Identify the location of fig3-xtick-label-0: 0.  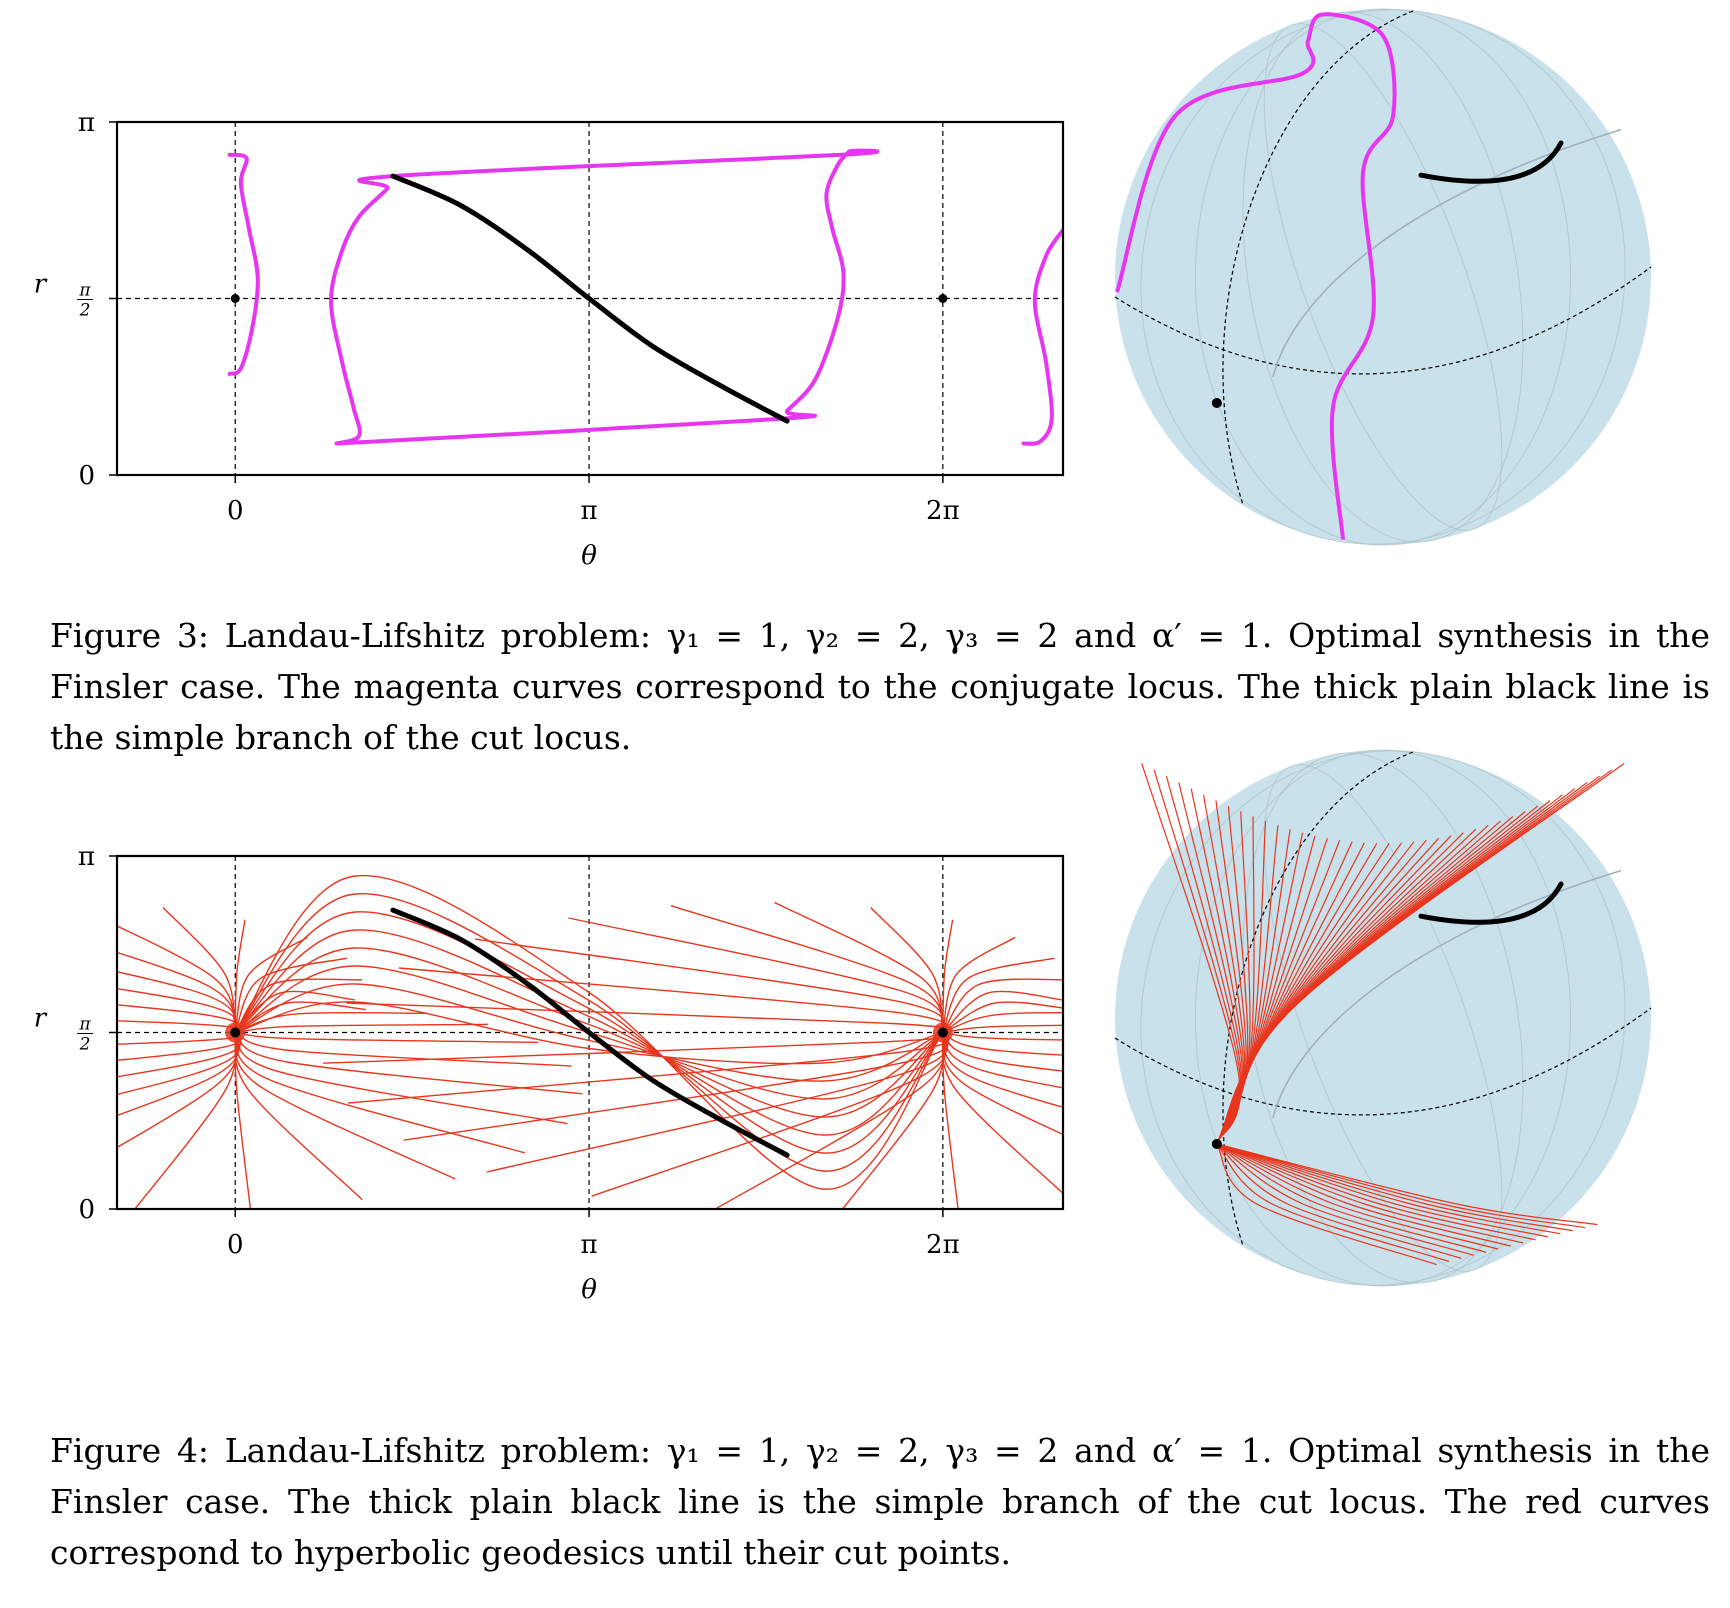
(235, 511).